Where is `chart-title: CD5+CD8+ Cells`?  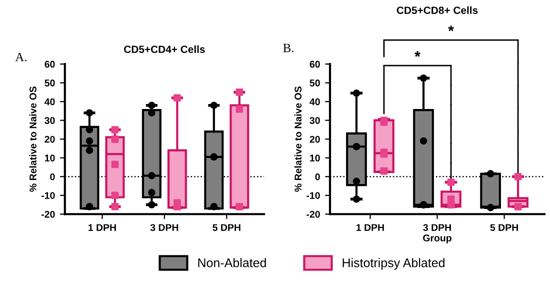
chart-title: CD5+CD8+ Cells is located at coordinates (437, 10).